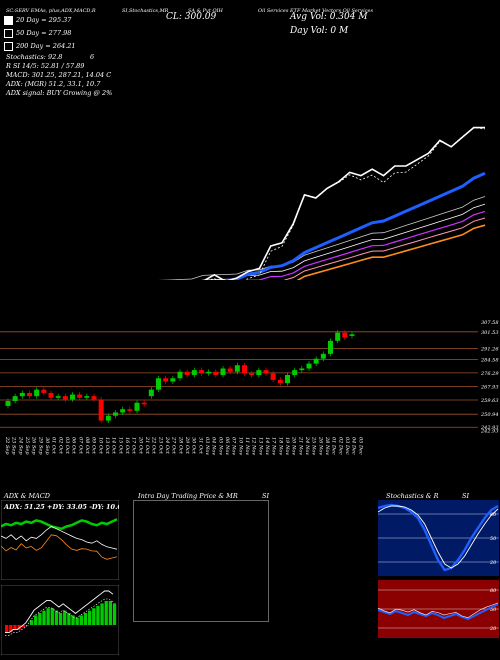 This screenshot has width=500, height=660. I want to click on rsi-line, so click(438, 612).